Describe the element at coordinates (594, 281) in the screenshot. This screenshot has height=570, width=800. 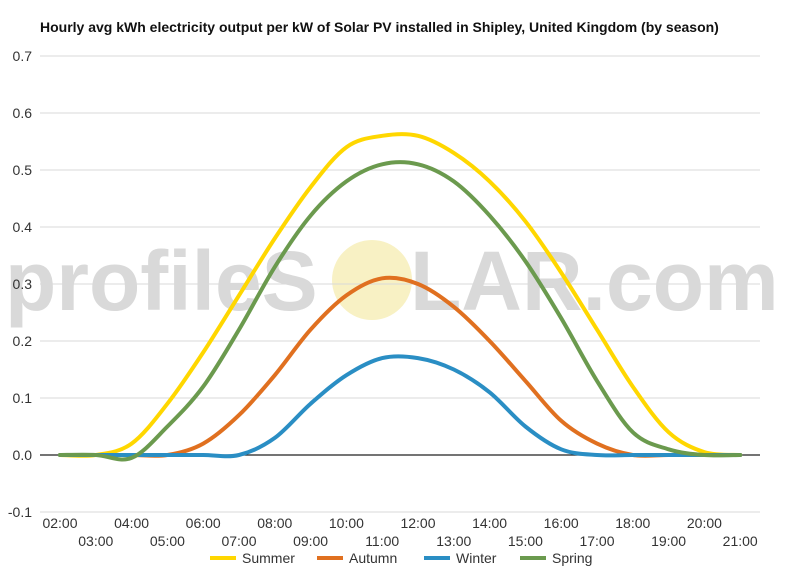
I see `watermark-text-right: LAR.com` at that location.